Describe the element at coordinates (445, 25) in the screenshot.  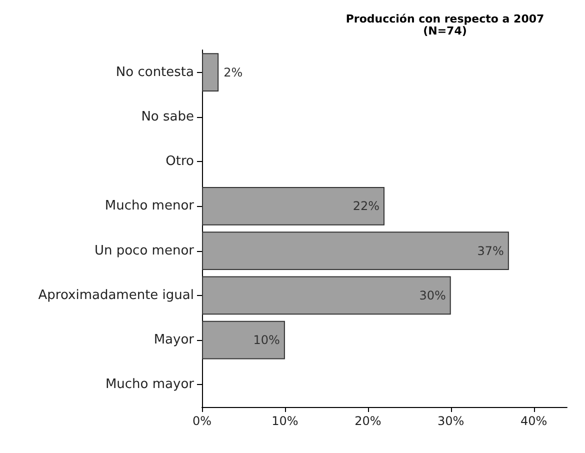
I see `chart-title: Producción con respecto a 2007 (N=74)` at that location.